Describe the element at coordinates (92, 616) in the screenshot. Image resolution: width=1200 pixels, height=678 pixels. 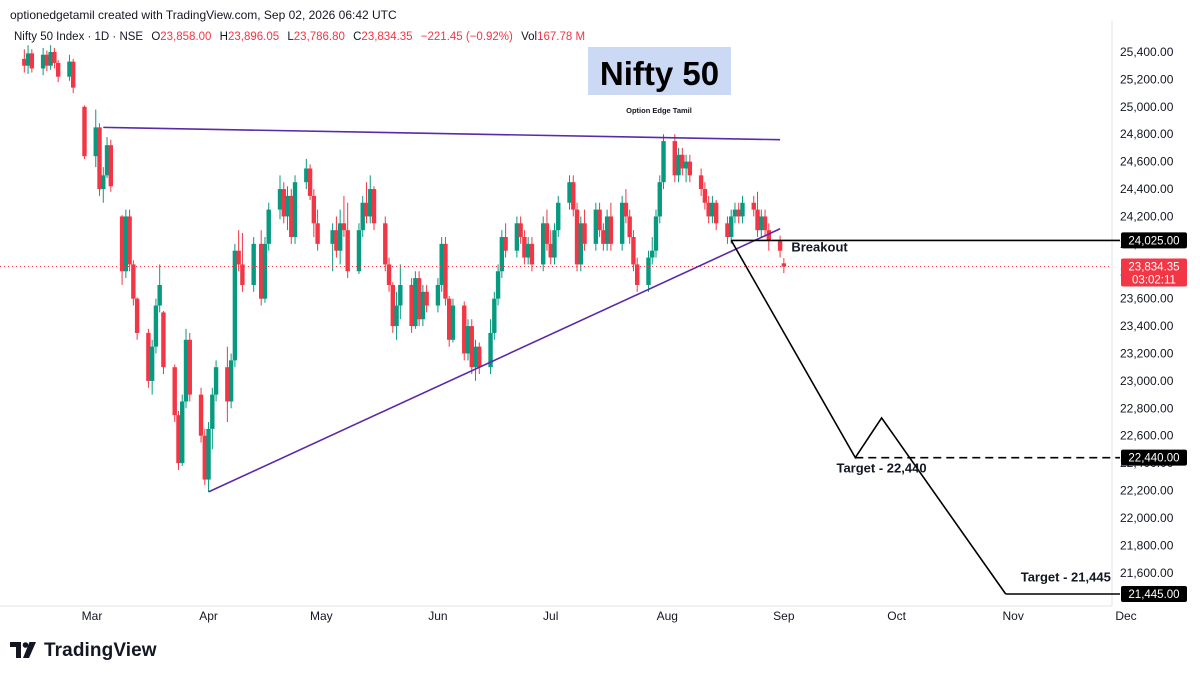
I see `x-tick-label: Mar` at that location.